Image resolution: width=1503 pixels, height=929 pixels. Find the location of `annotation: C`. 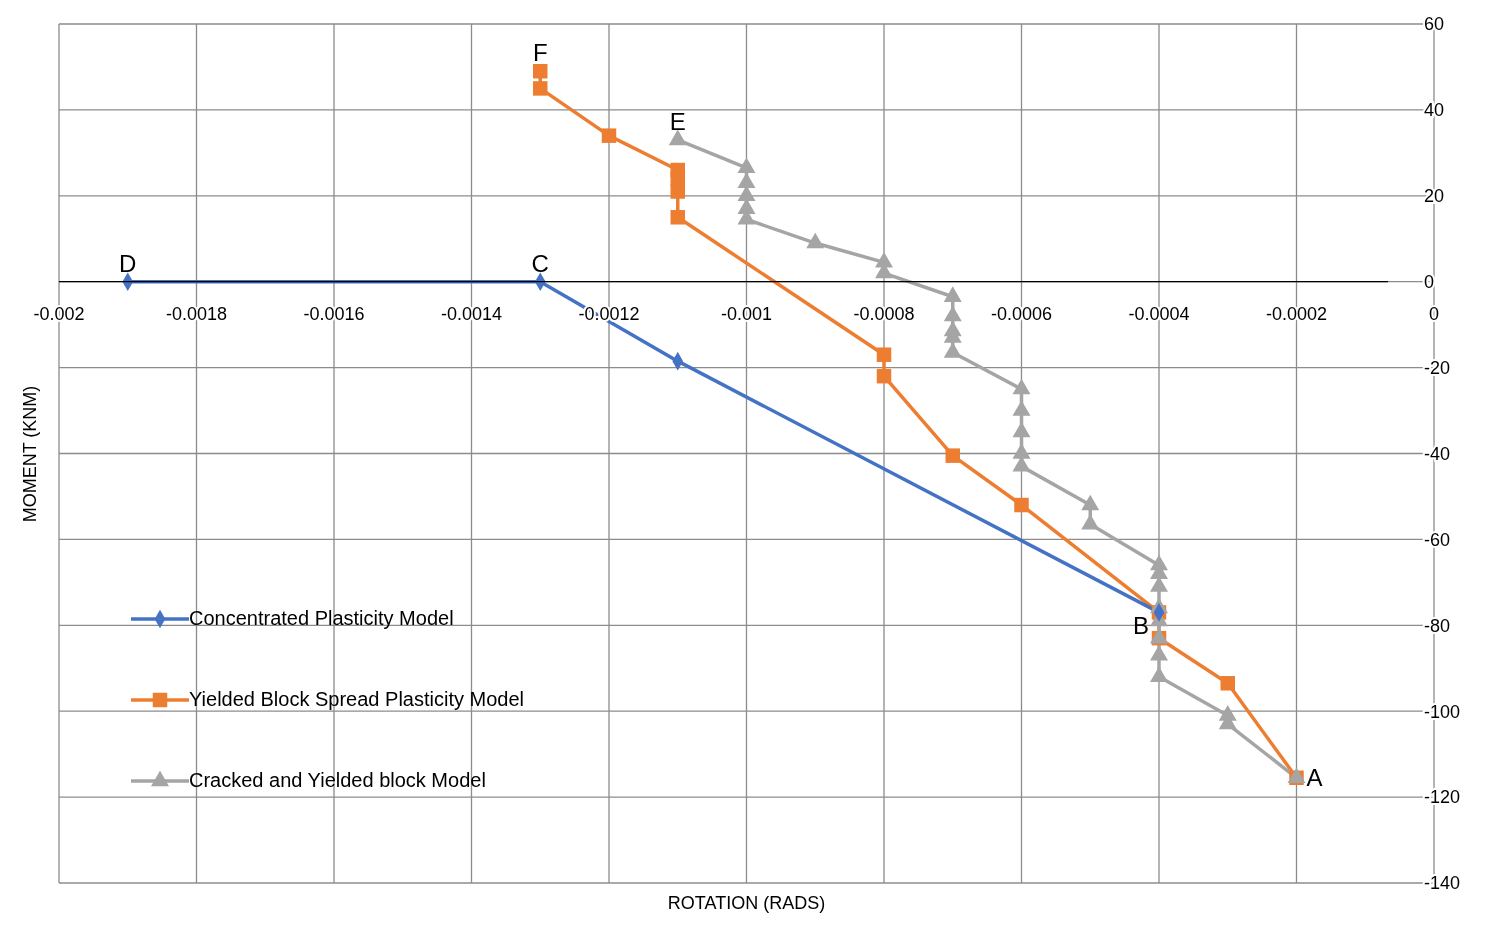

annotation: C is located at coordinates (540, 263).